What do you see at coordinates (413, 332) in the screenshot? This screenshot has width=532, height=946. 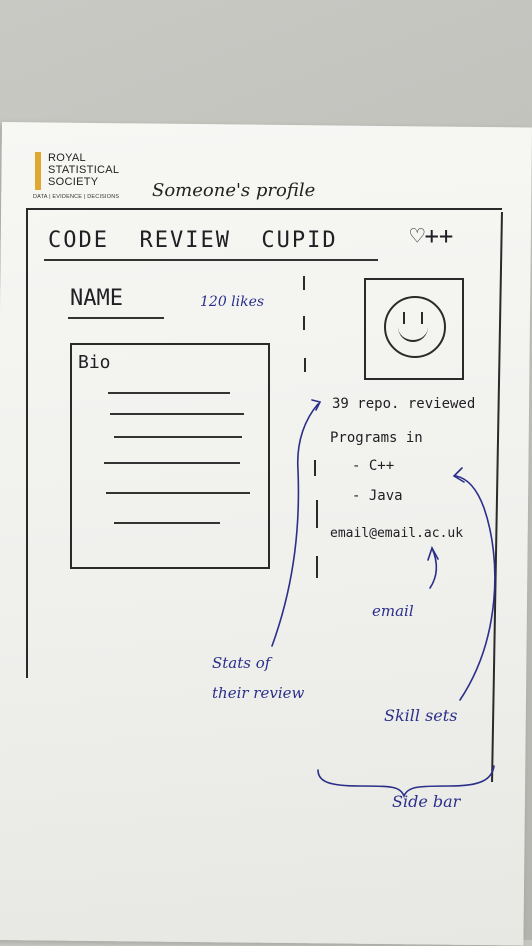 I see `smile` at bounding box center [413, 332].